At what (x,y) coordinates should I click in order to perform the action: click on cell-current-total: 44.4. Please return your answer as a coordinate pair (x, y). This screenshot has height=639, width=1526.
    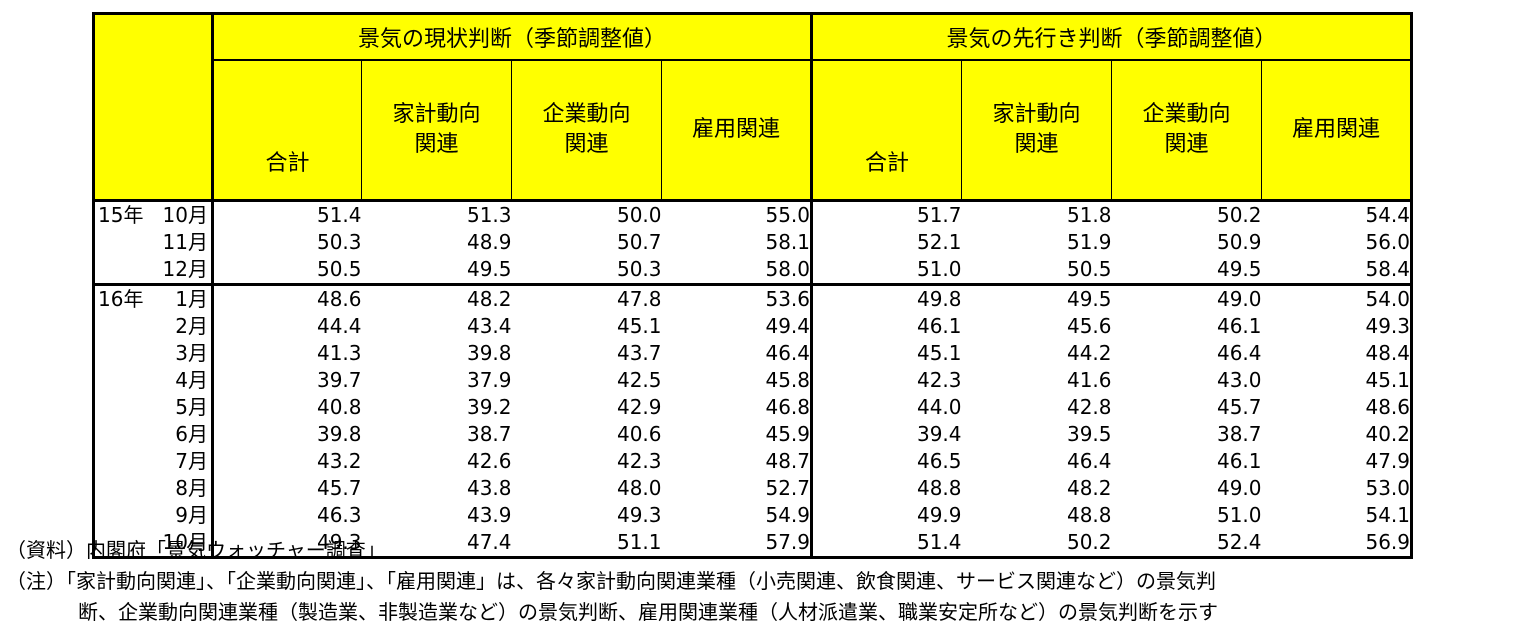
    Looking at the image, I should click on (339, 326).